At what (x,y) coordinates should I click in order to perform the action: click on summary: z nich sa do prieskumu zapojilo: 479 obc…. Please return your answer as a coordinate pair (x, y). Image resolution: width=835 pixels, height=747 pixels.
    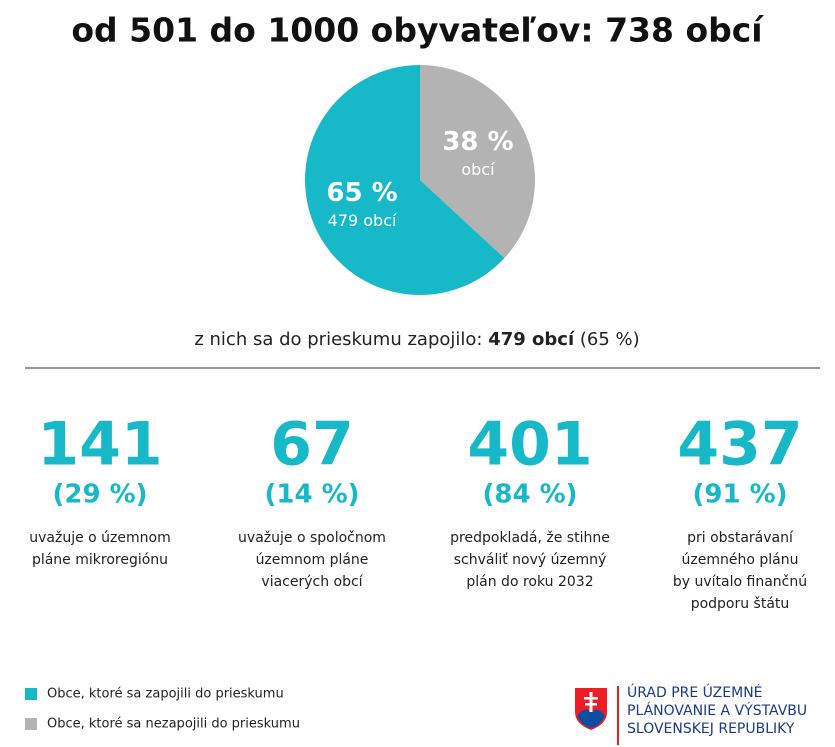
    Looking at the image, I should click on (416, 339).